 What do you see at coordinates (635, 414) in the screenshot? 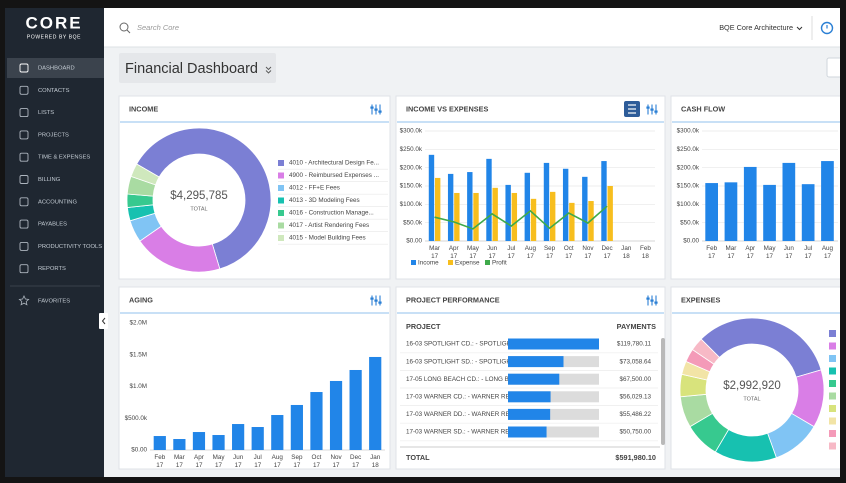
I see `payment-value: $55,486.22` at bounding box center [635, 414].